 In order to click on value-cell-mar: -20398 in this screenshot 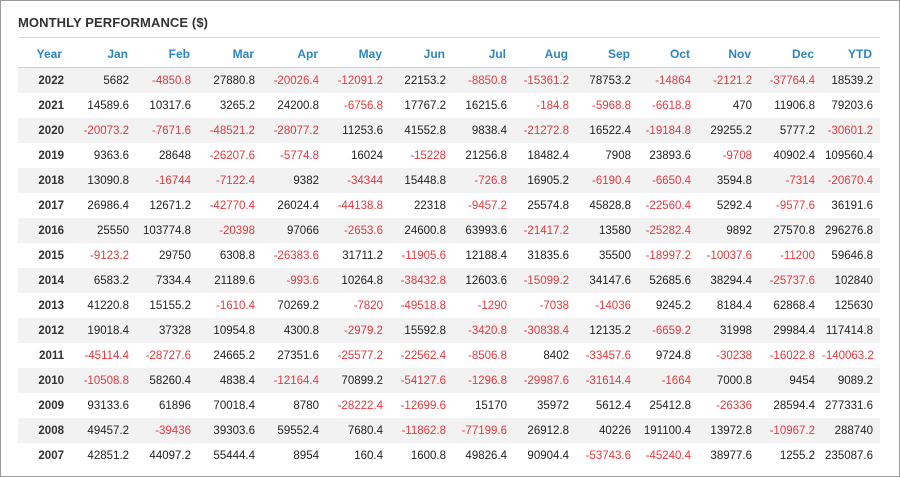, I will do `click(230, 230)`.